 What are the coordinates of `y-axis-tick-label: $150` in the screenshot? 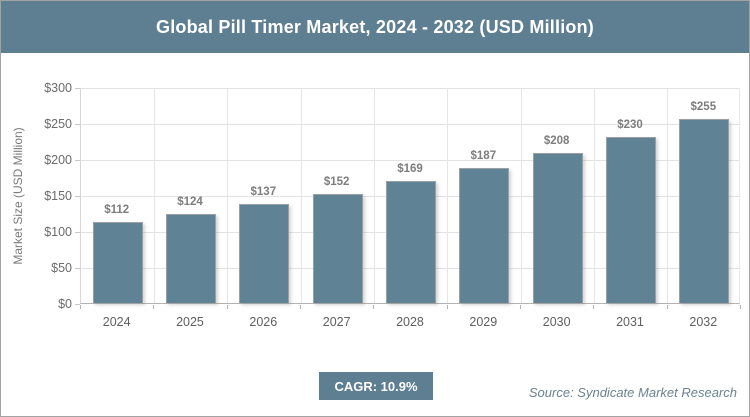 It's located at (58, 196).